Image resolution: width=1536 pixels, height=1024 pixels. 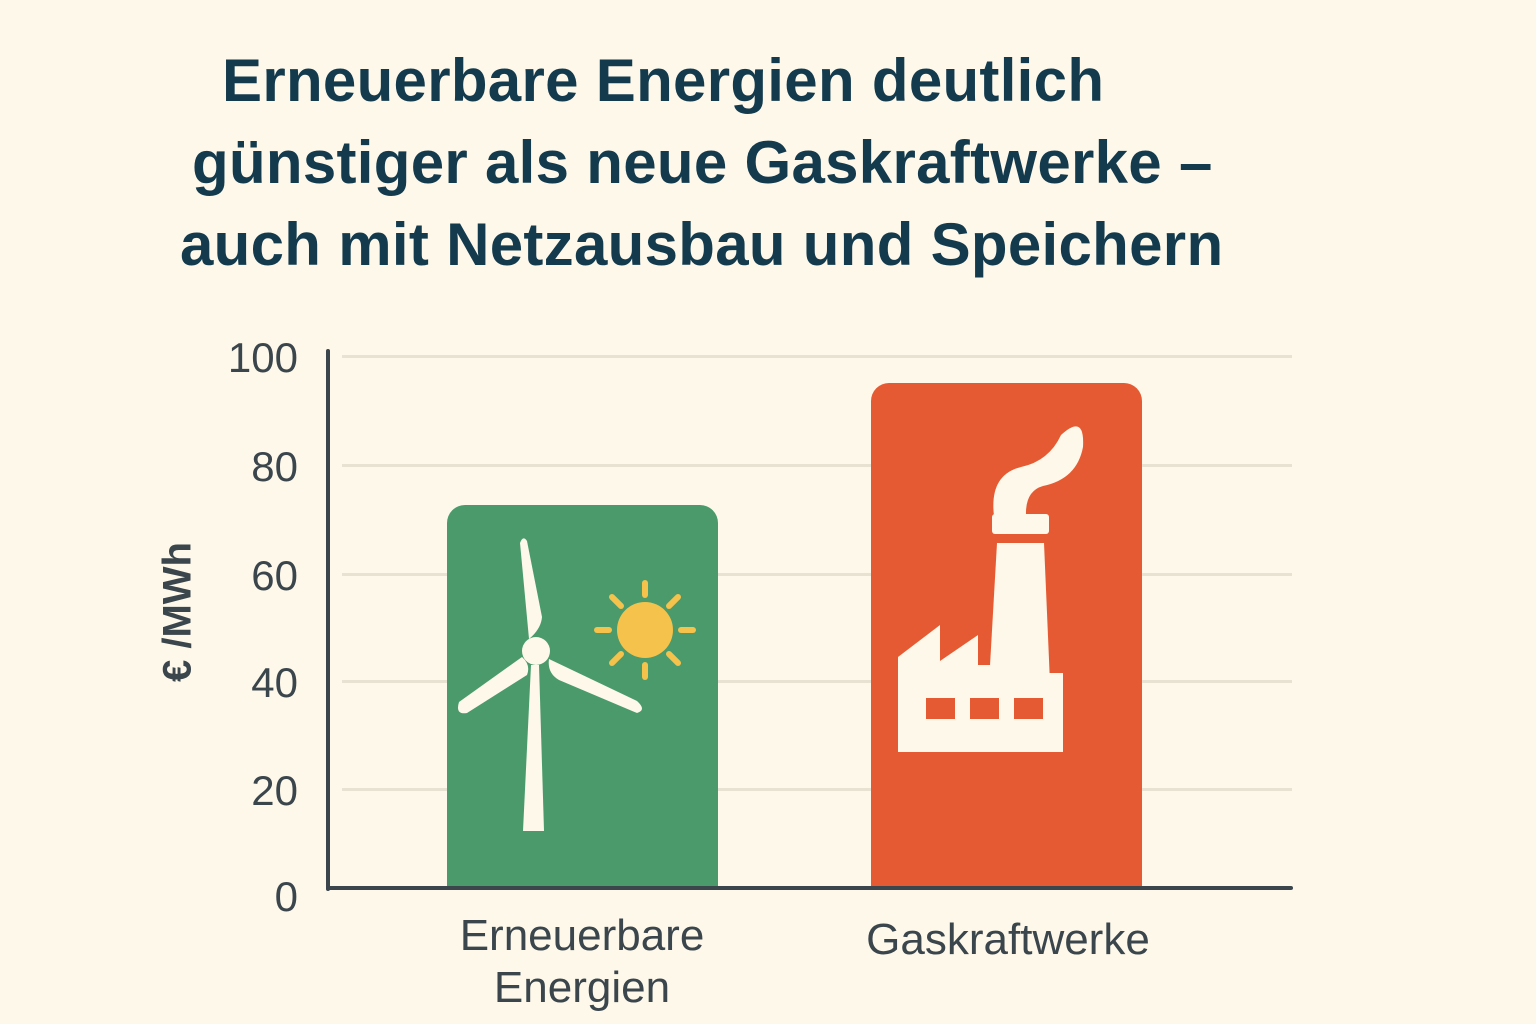 I want to click on title-line-2: günstiger als neue Gaskraftwerke –, so click(x=702, y=162).